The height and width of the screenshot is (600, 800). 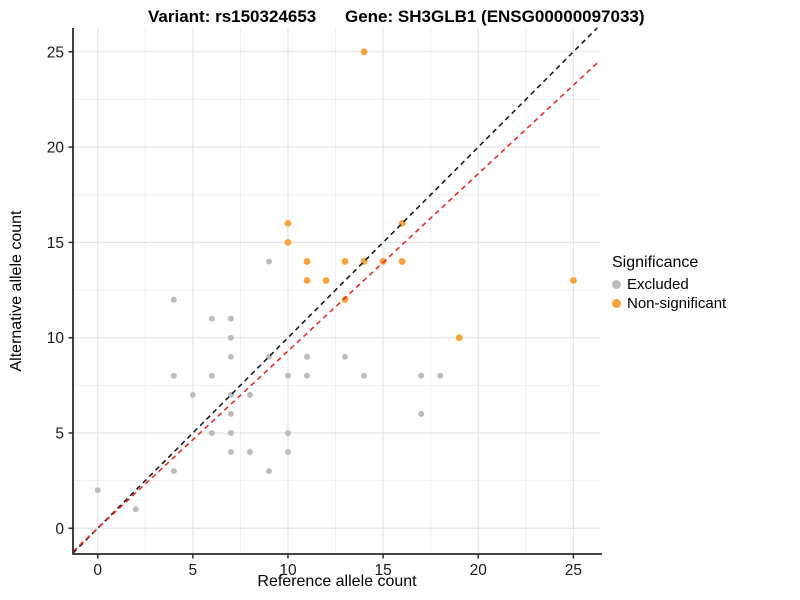 What do you see at coordinates (655, 262) in the screenshot?
I see `legend-title: Significance` at bounding box center [655, 262].